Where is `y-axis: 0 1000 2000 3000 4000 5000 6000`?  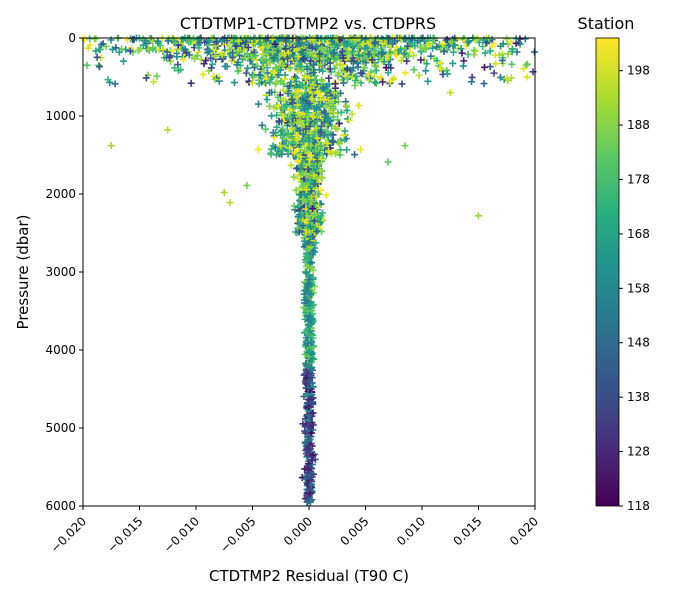 y-axis: 0 1000 2000 3000 4000 5000 6000 is located at coordinates (64, 272).